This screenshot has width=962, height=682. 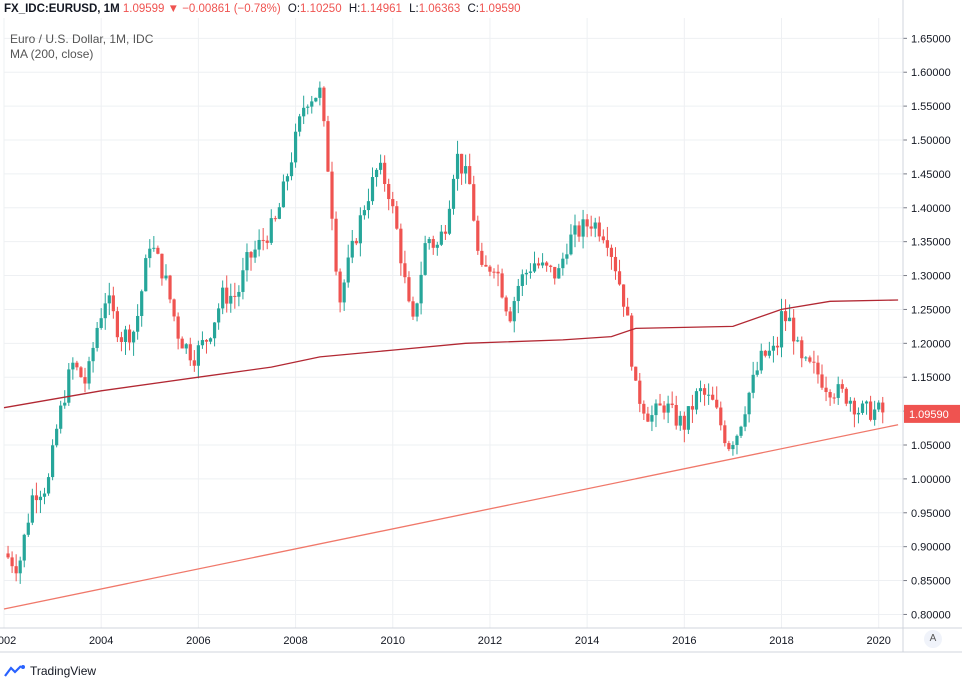 What do you see at coordinates (931, 73) in the screenshot?
I see `y-tick-label: 1.60000` at bounding box center [931, 73].